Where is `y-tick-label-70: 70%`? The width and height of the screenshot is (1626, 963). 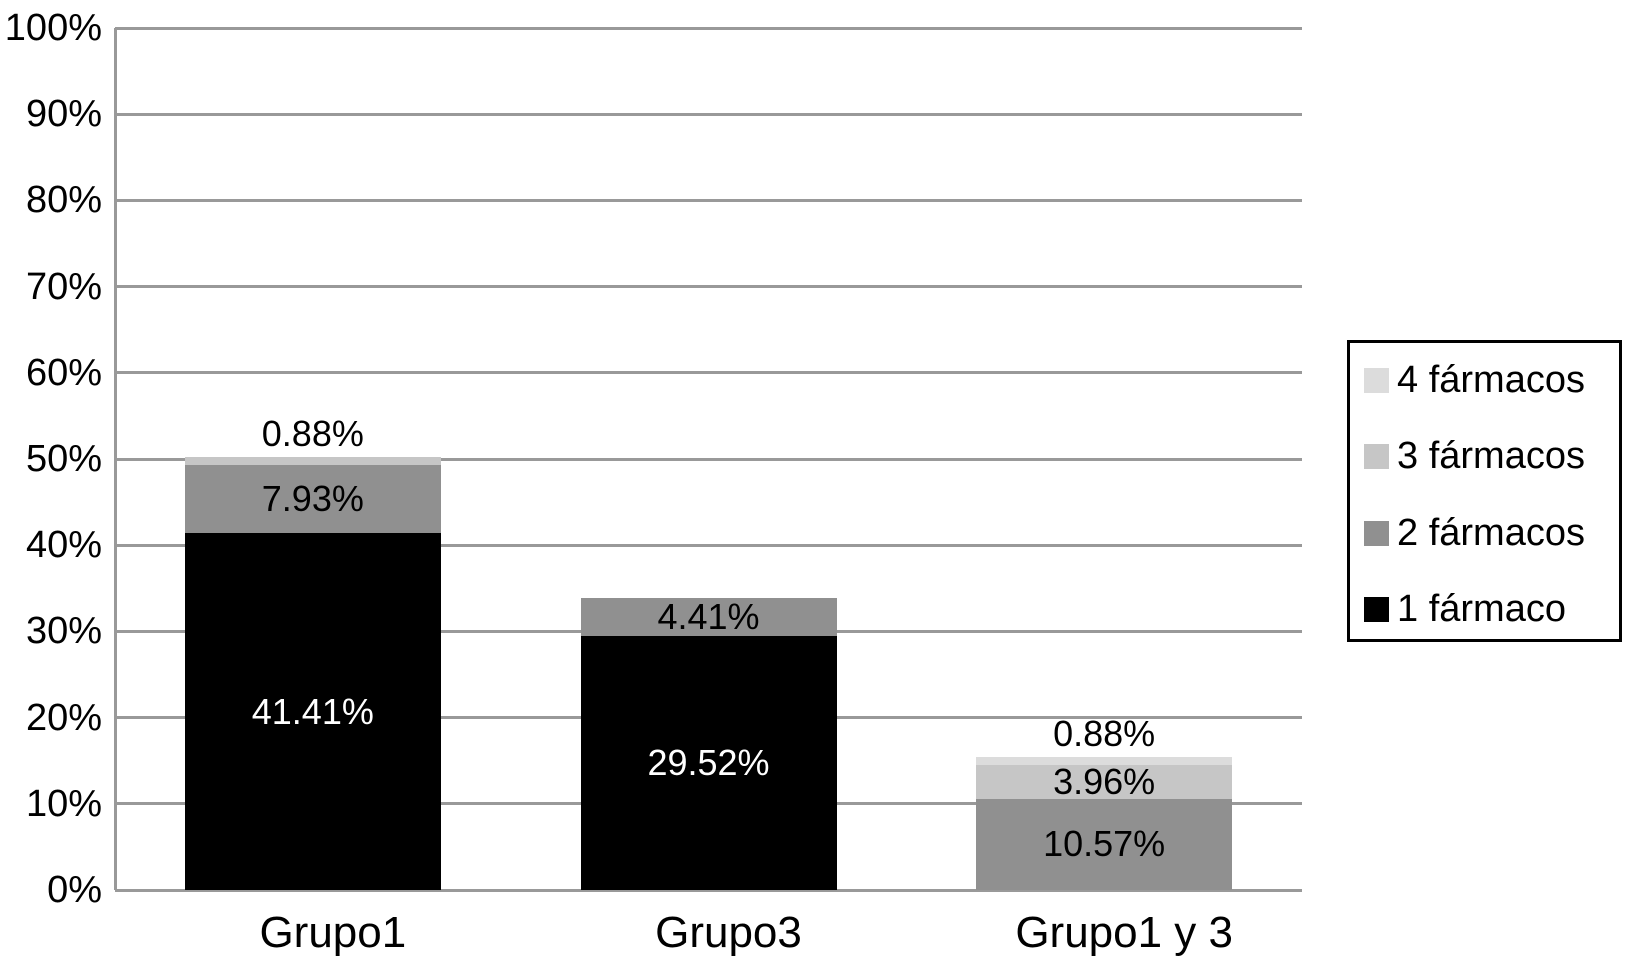 y-tick-label-70: 70% is located at coordinates (63, 286).